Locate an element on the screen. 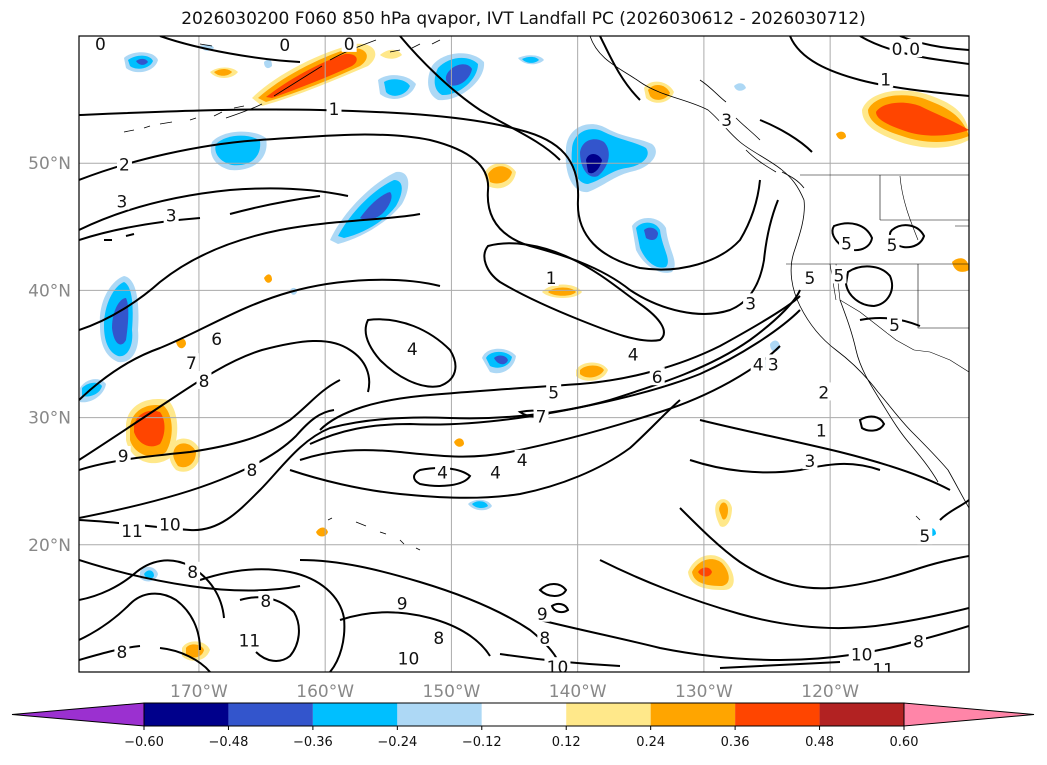  latitude-labels: 50°N 40°N 30°N 20°N is located at coordinates (49, 355).